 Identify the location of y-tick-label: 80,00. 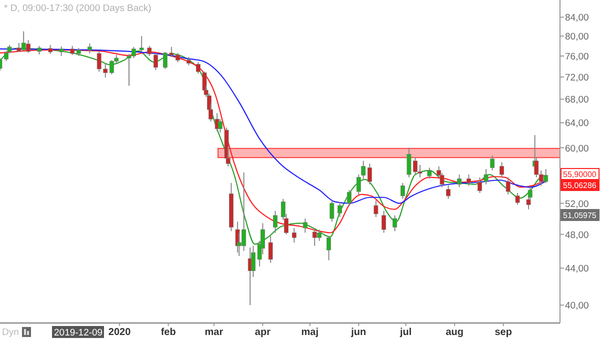
(577, 37).